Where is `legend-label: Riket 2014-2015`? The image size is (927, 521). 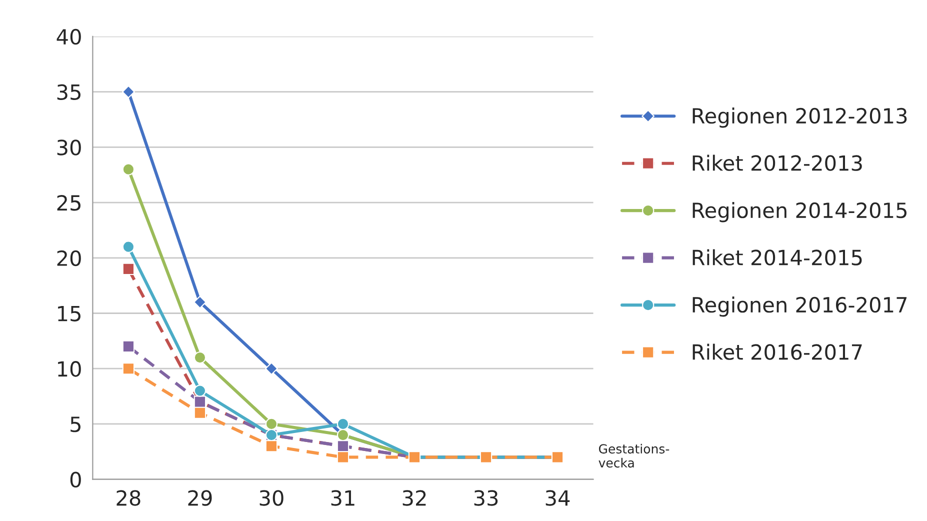 legend-label: Riket 2014-2015 is located at coordinates (777, 257).